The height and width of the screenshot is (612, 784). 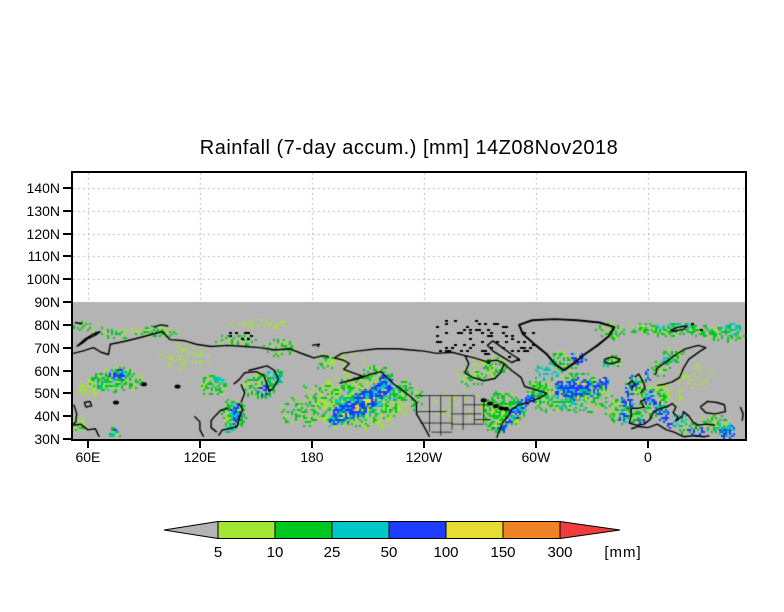 I want to click on colorbar-tick-label: 5, so click(x=218, y=552).